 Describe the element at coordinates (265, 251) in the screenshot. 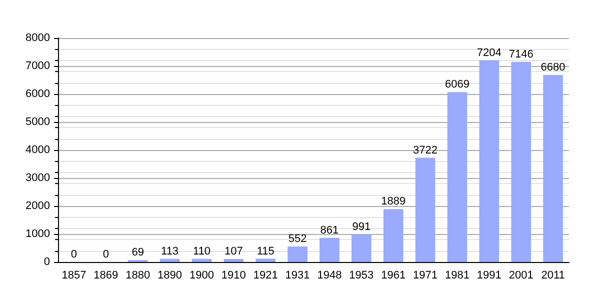

I see `data-label: 115` at that location.